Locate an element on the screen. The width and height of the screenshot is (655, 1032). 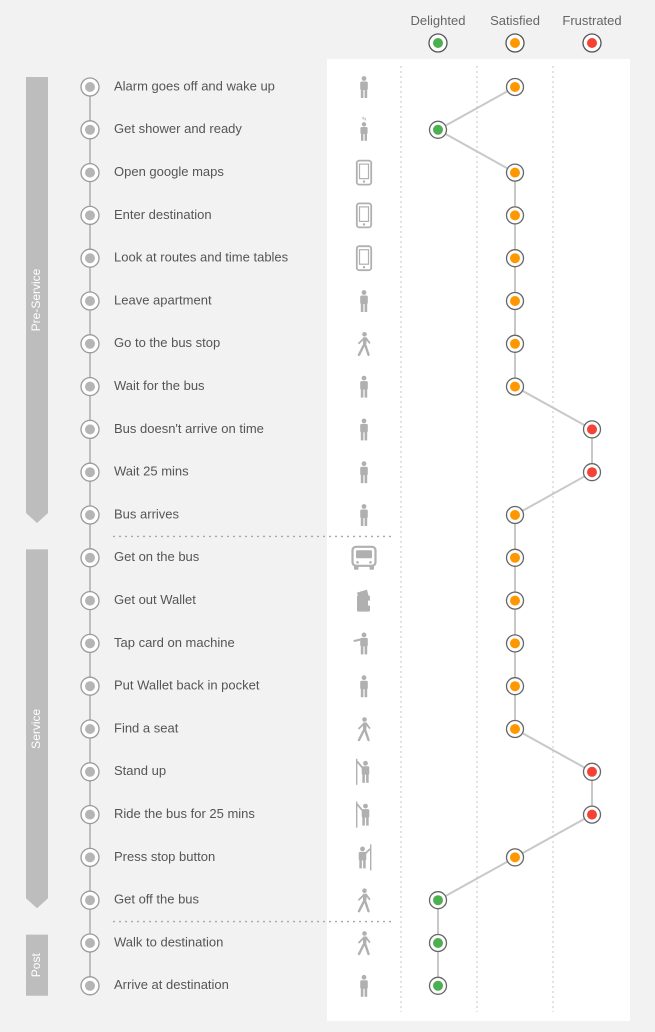
header-dot-satisfied is located at coordinates (515, 43).